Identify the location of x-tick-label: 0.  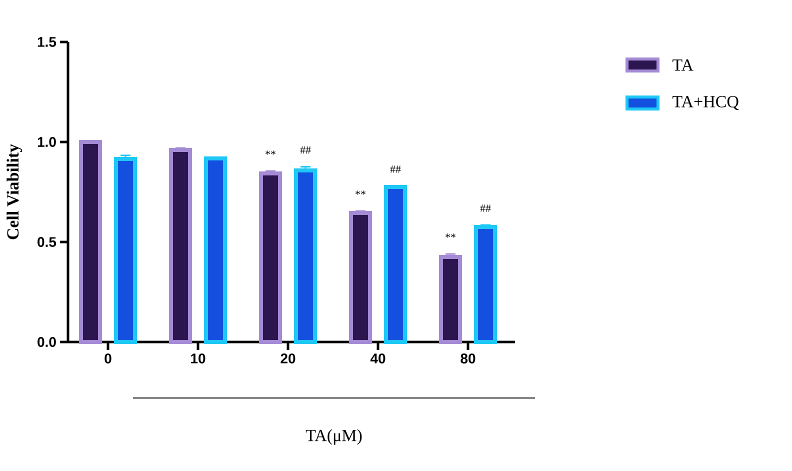
(108, 359).